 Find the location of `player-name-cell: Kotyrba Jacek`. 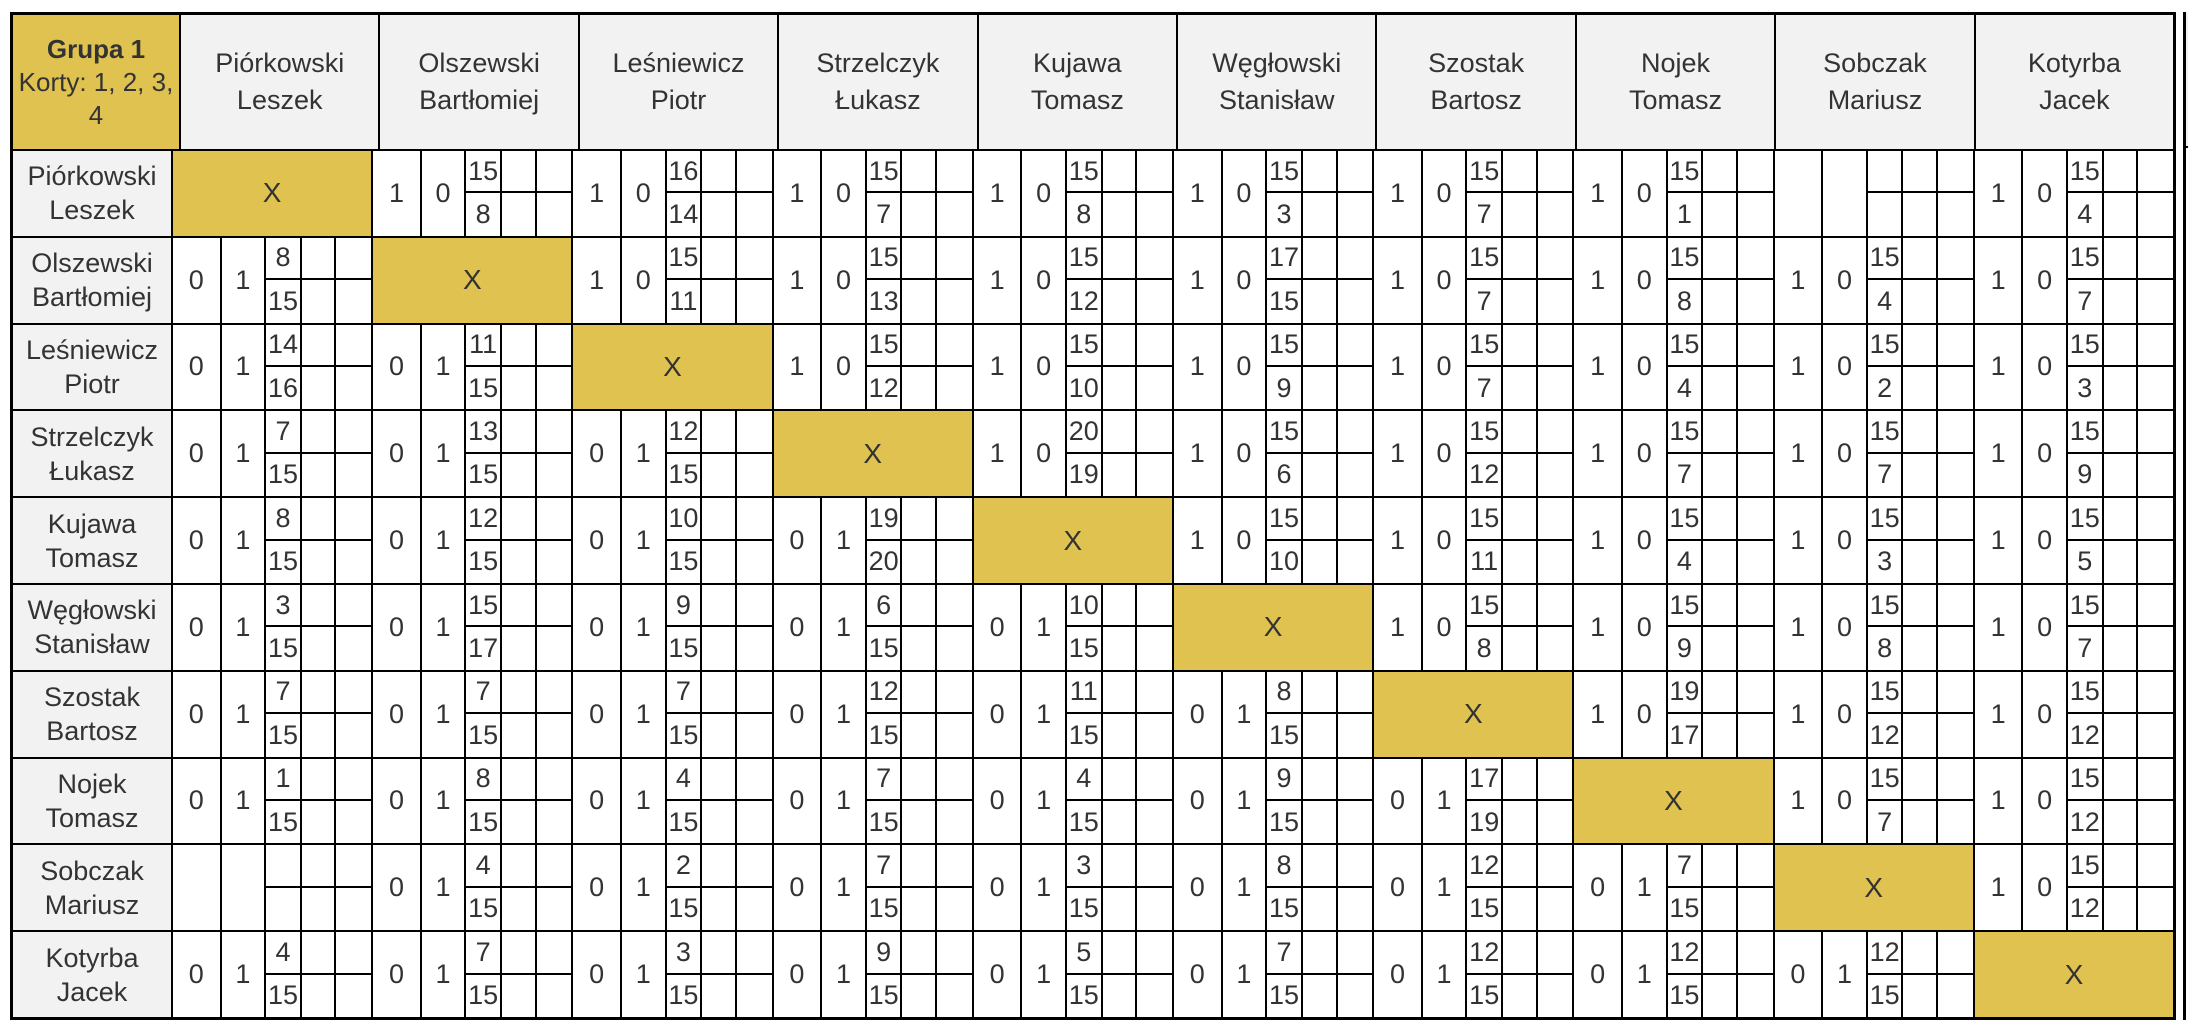

player-name-cell: Kotyrba Jacek is located at coordinates (93, 974).